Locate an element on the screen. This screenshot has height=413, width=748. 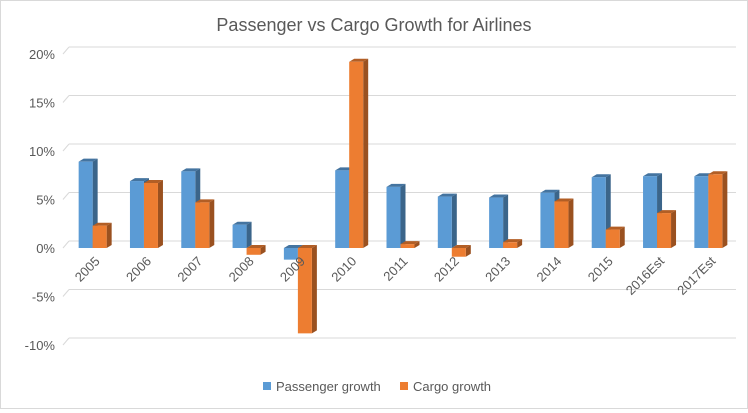
x-tick-label: 2010 is located at coordinates (343, 269).